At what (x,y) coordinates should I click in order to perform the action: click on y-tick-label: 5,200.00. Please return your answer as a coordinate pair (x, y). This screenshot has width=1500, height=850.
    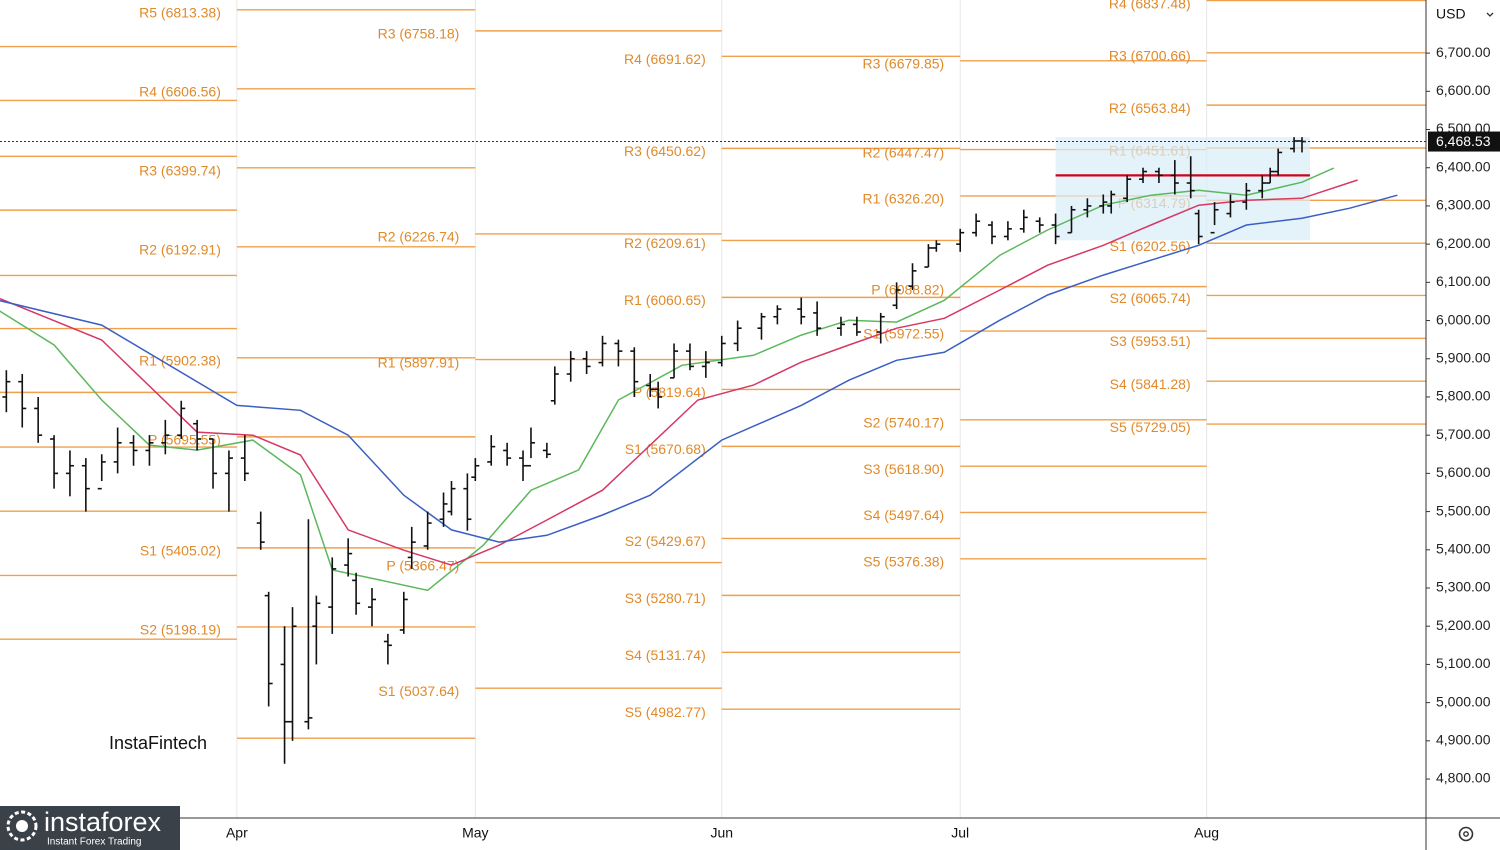
    Looking at the image, I should click on (1463, 625).